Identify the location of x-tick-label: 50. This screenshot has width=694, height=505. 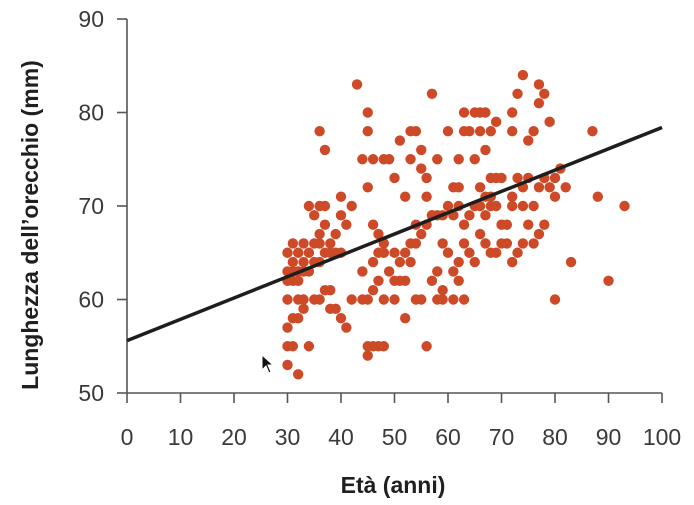
(395, 437).